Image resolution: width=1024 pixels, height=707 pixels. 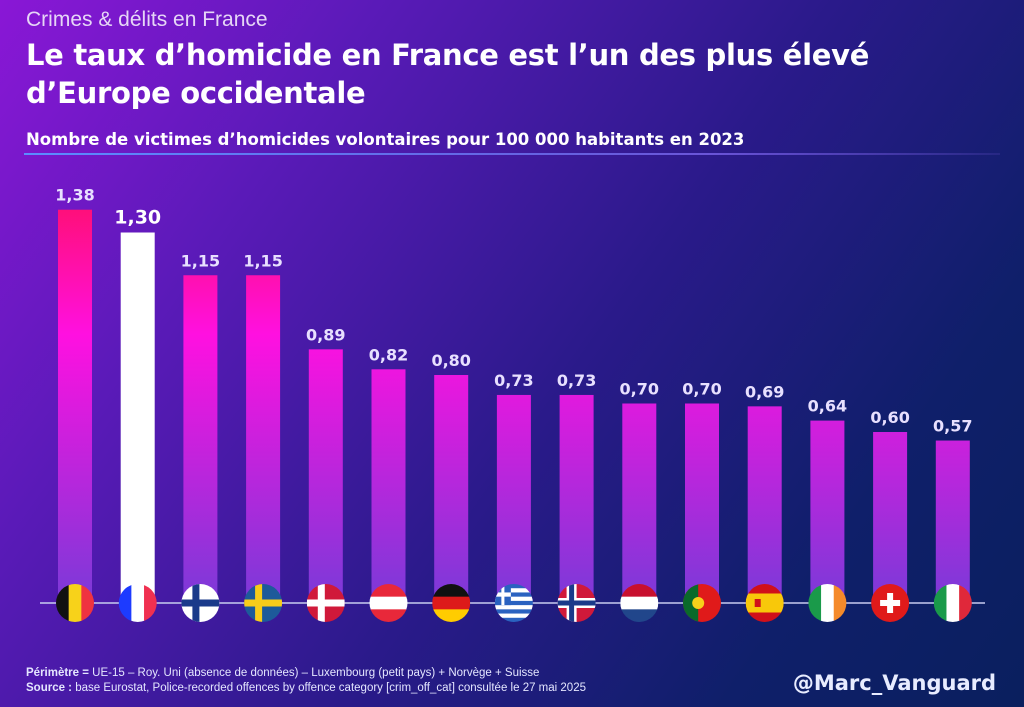 What do you see at coordinates (57, 673) in the screenshot?
I see `perimetre-label: Périmètre =` at bounding box center [57, 673].